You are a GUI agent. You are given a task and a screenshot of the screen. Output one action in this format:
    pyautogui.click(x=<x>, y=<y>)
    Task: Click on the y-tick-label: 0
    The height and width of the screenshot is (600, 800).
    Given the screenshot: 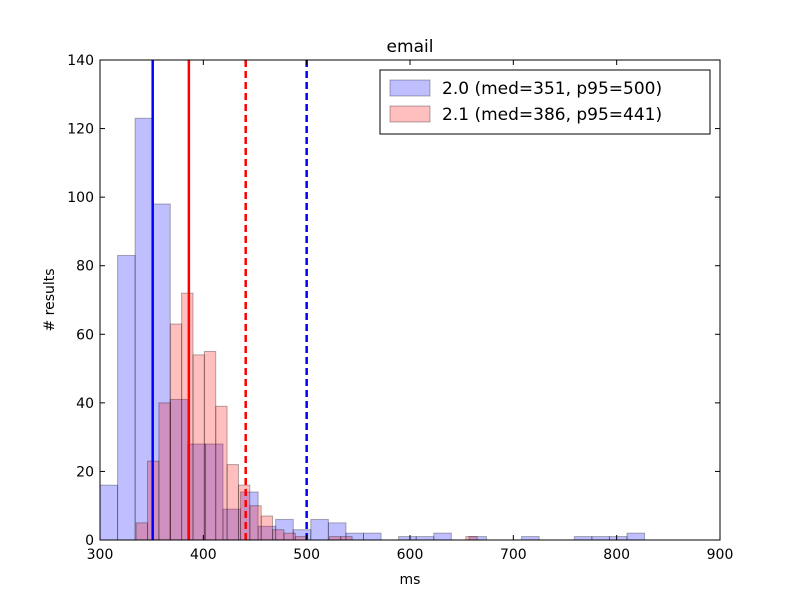 What is the action you would take?
    pyautogui.click(x=89, y=541)
    